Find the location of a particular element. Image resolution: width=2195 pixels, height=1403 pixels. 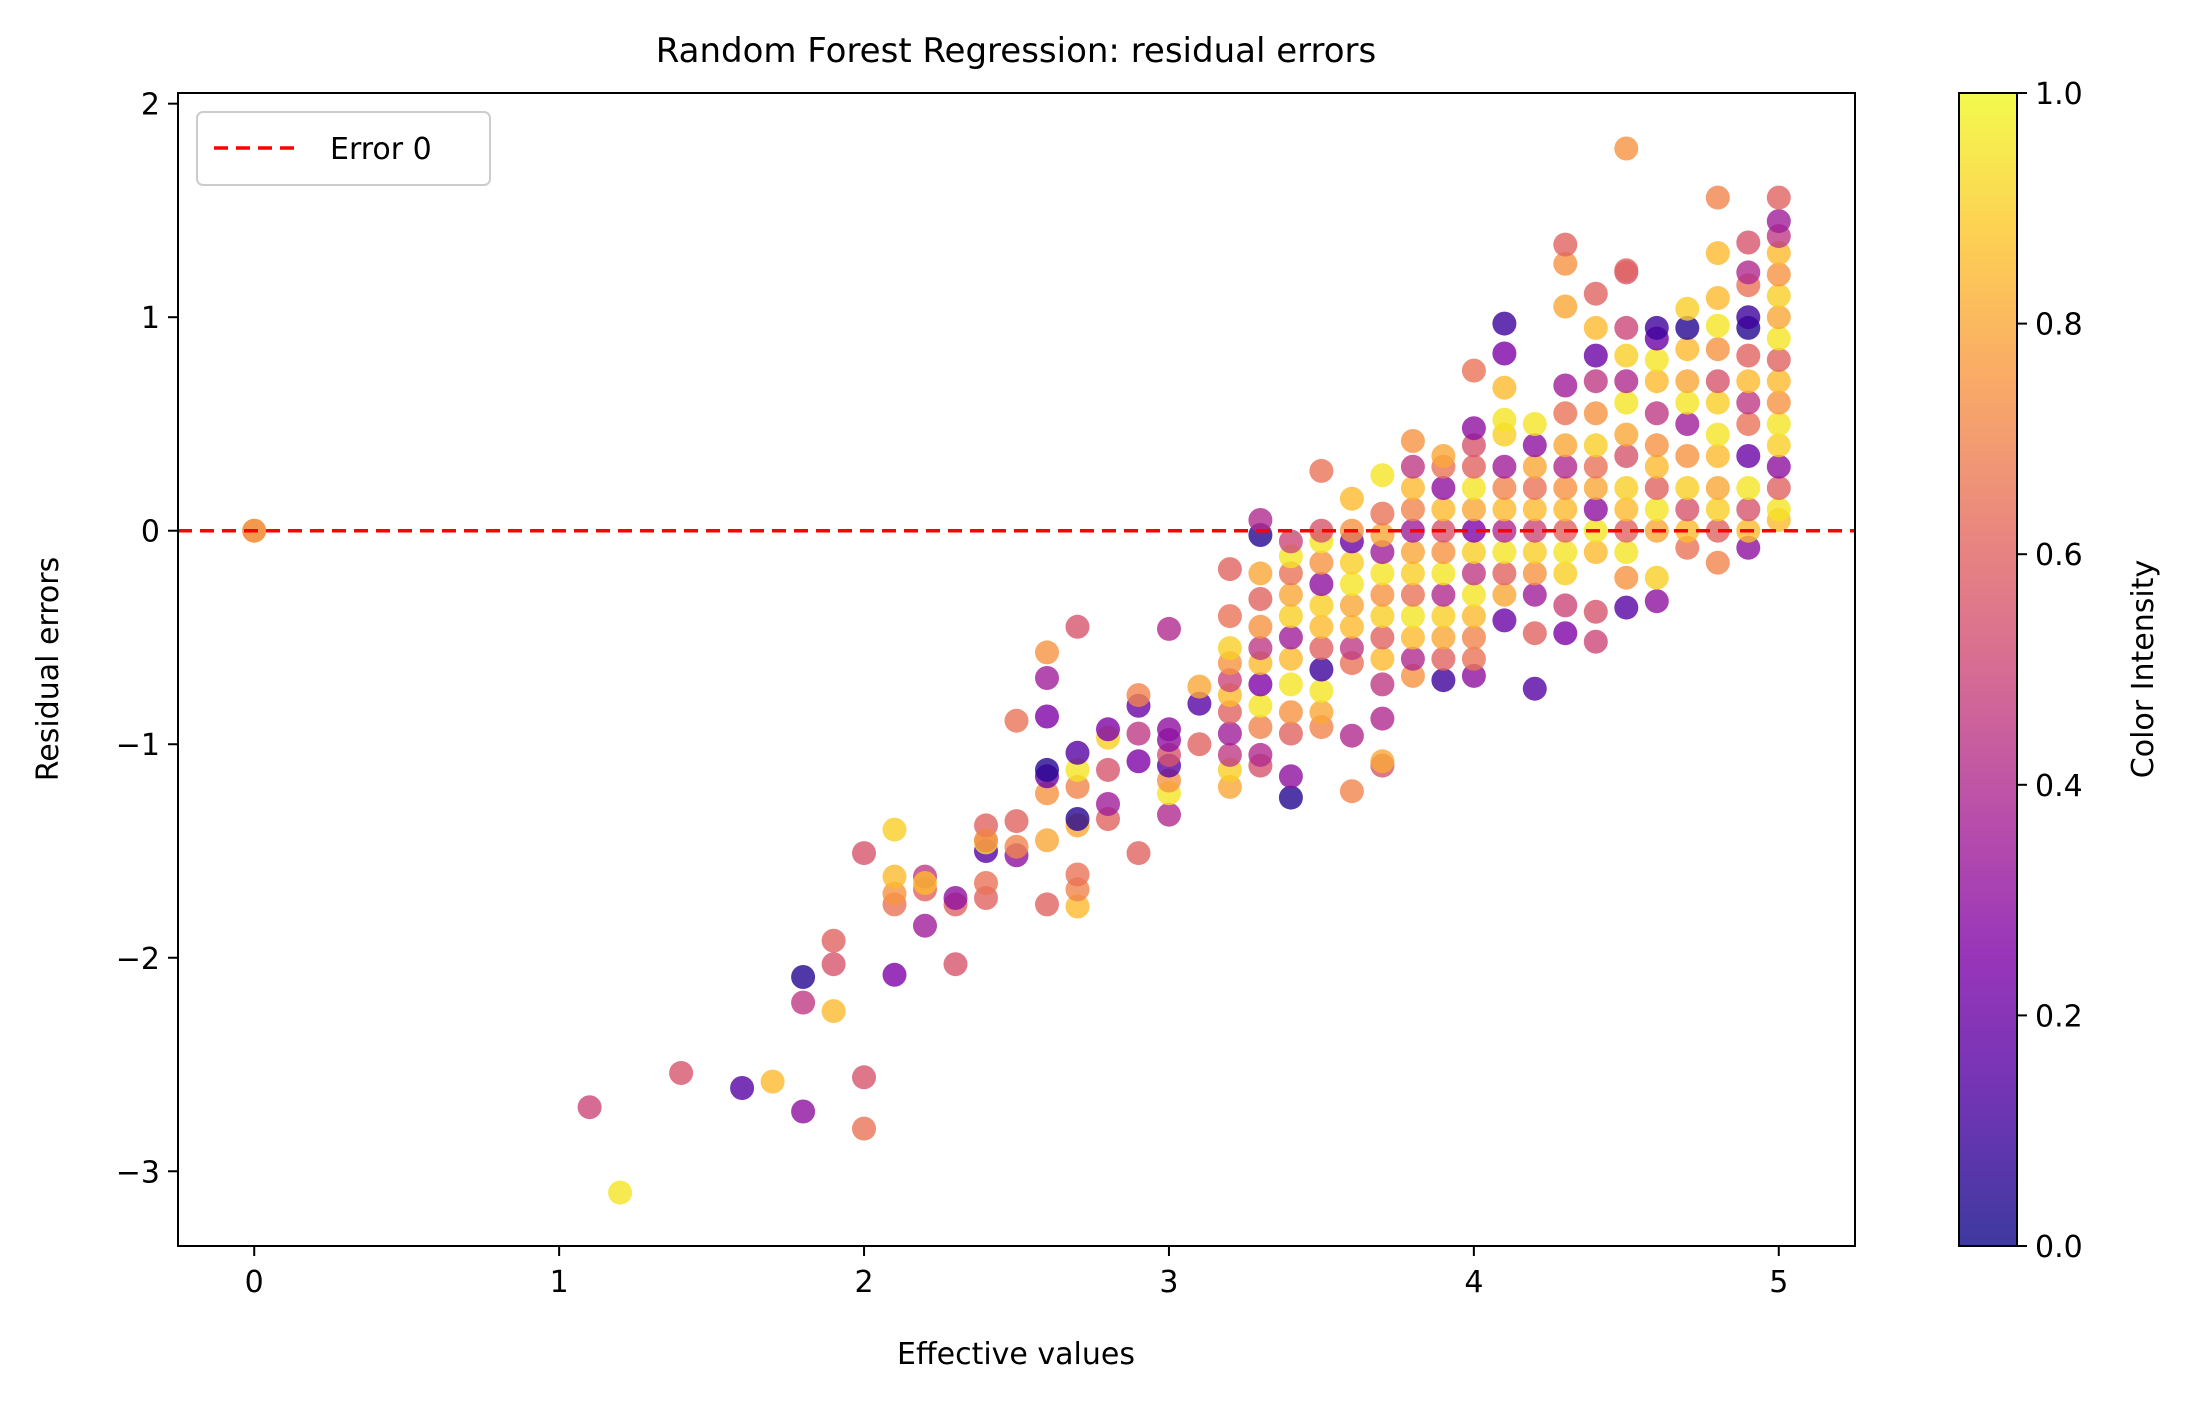

x-tick-label: 4 is located at coordinates (1473, 1282).